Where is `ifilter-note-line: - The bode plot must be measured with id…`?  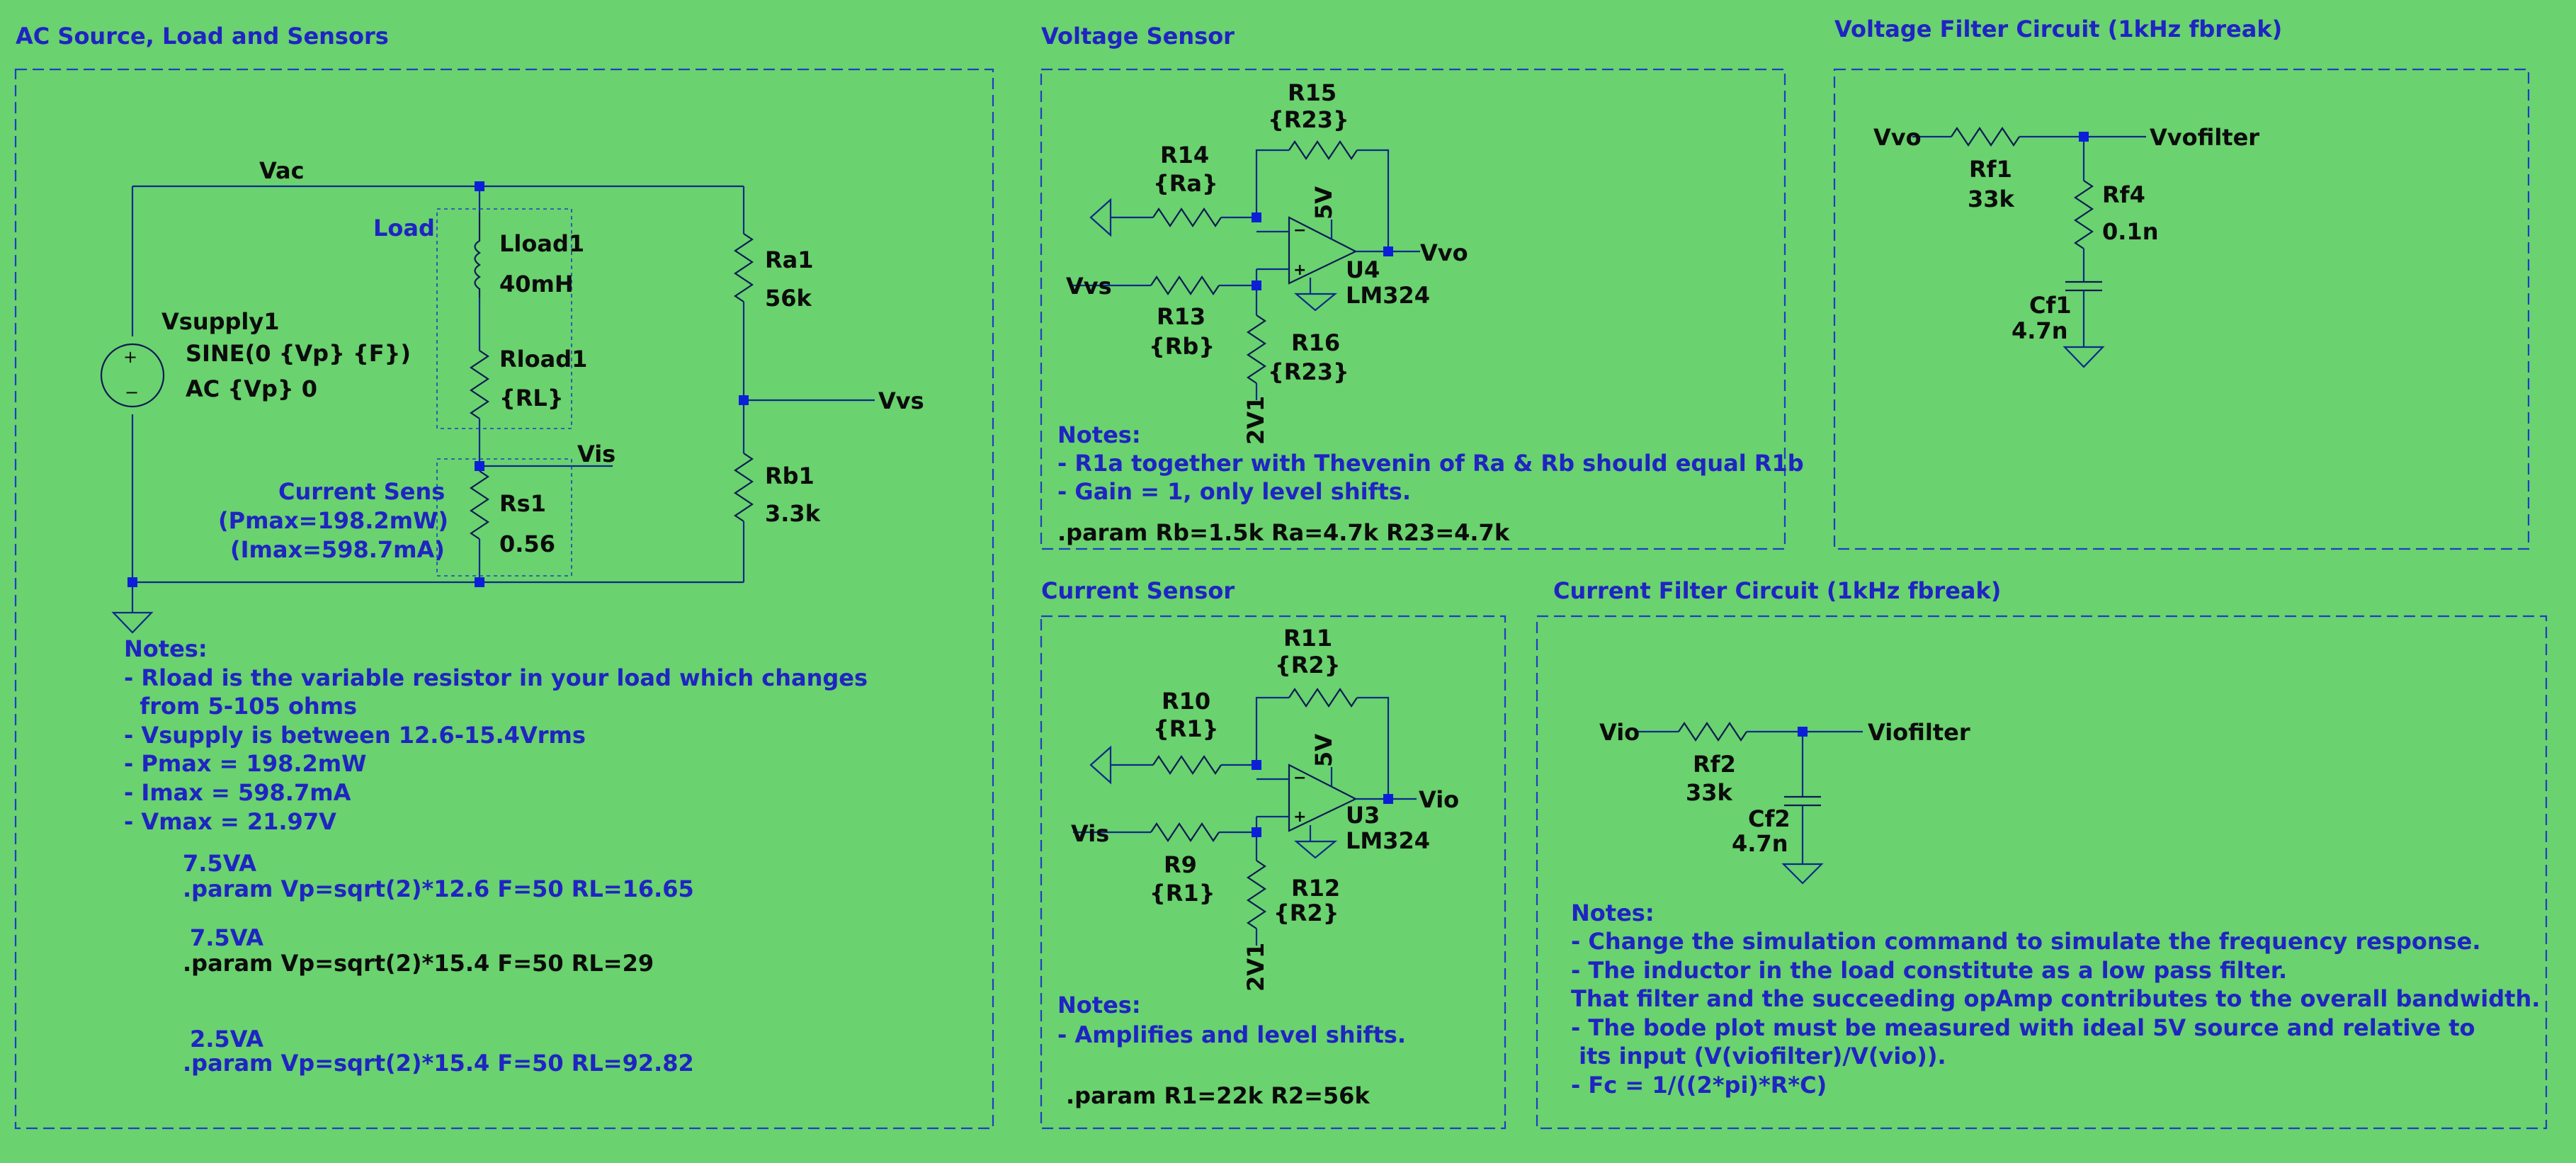 ifilter-note-line: - The bode plot must be measured with id… is located at coordinates (2023, 1027).